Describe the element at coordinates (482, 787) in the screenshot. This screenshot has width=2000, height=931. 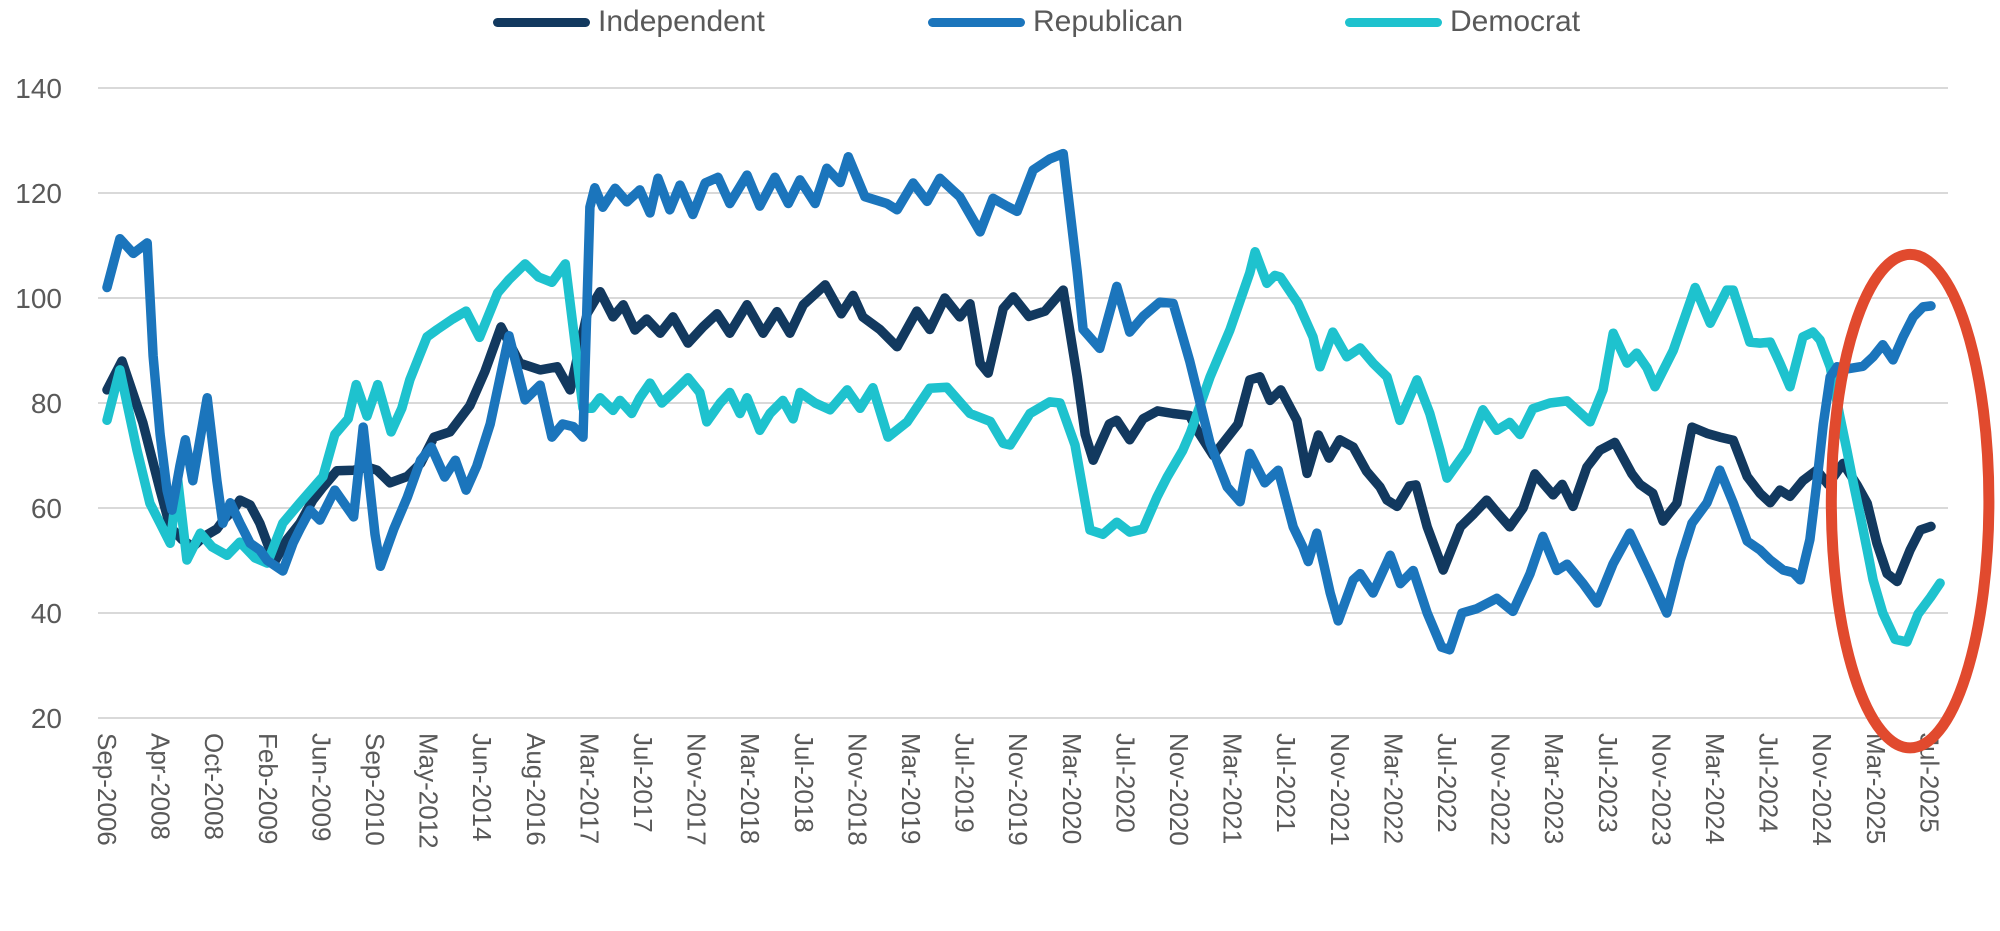
I see `svg-text: Jun-2014` at that location.